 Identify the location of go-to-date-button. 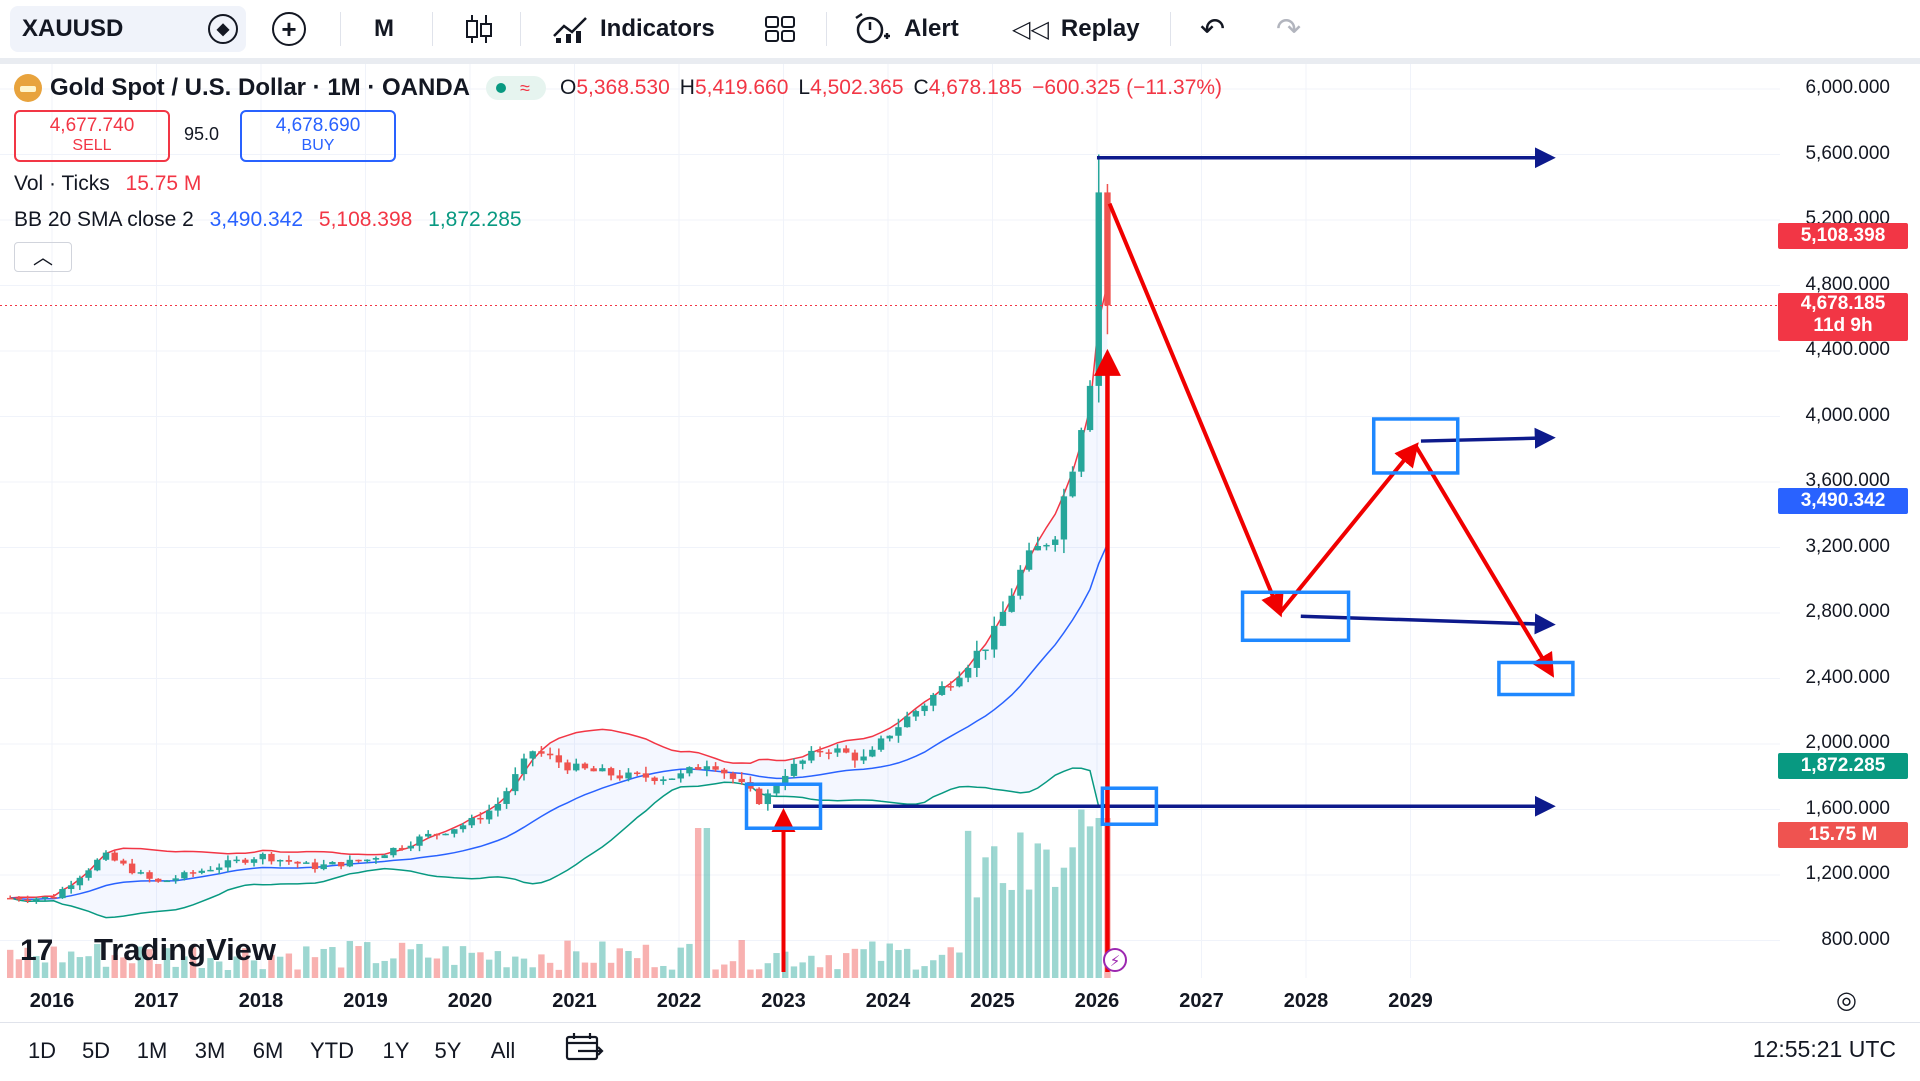
(584, 1049).